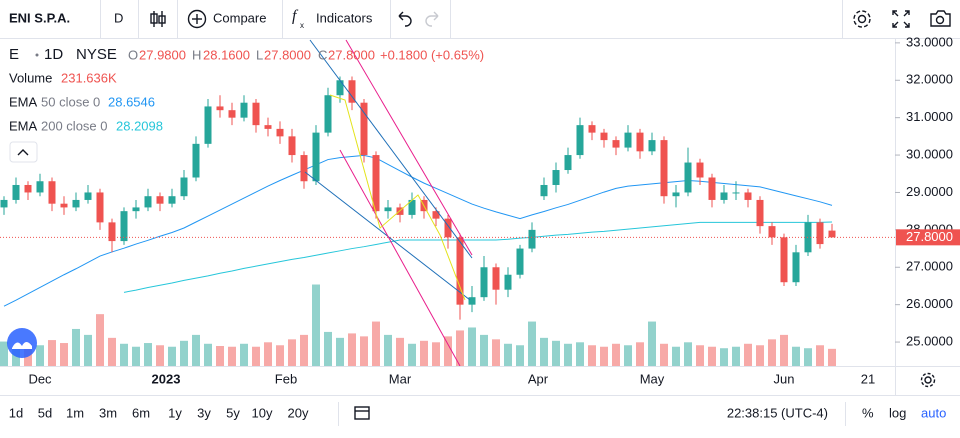 The image size is (960, 438). What do you see at coordinates (37, 55) in the screenshot?
I see `legend-dot` at bounding box center [37, 55].